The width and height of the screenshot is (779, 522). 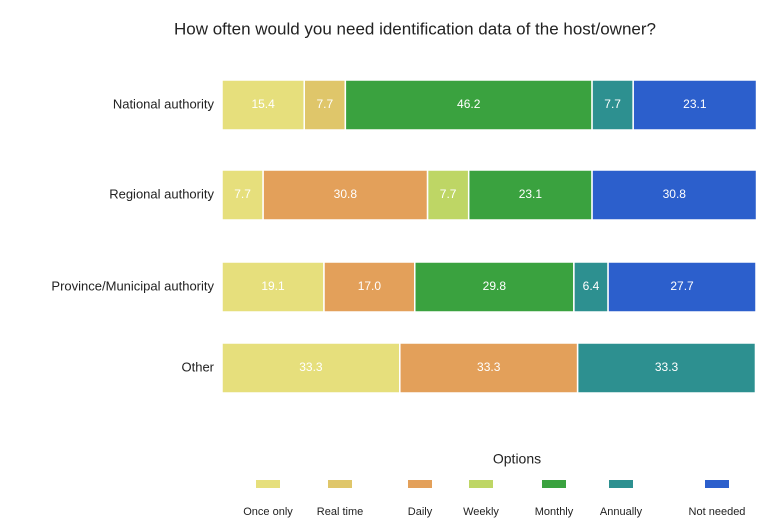 What do you see at coordinates (621, 512) in the screenshot?
I see `legend-label: Annually` at bounding box center [621, 512].